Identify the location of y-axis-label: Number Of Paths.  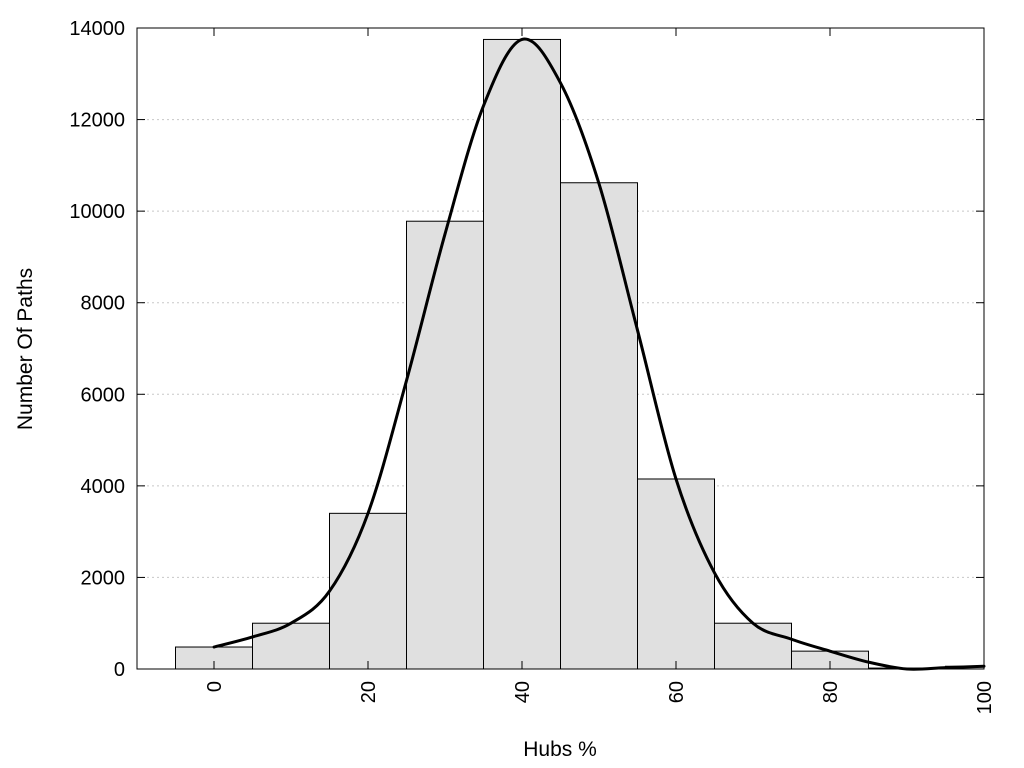
(25, 349).